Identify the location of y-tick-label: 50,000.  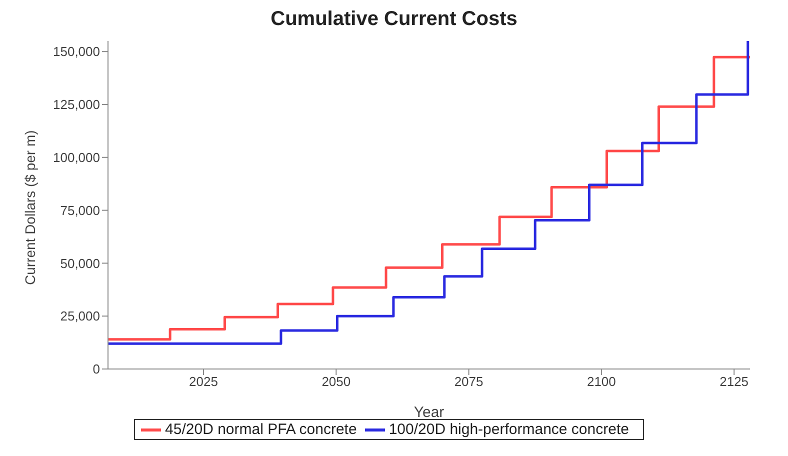
(80, 263).